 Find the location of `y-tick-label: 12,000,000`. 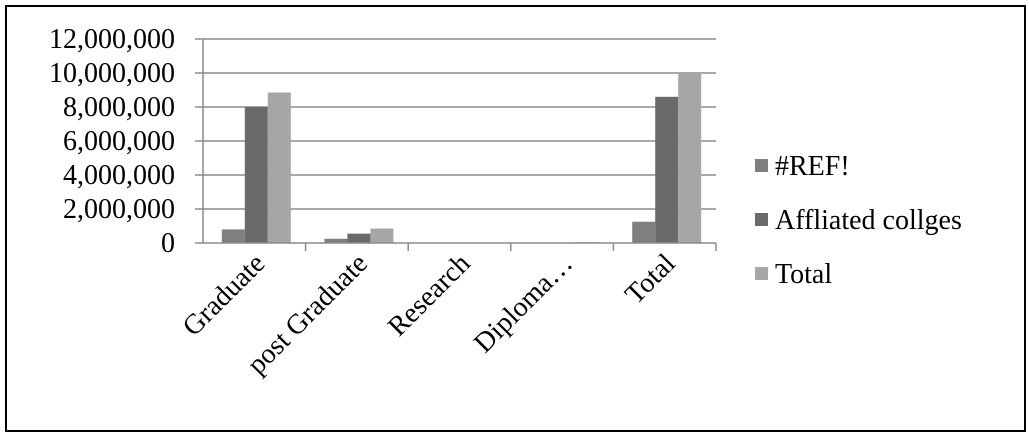

y-tick-label: 12,000,000 is located at coordinates (112, 39).